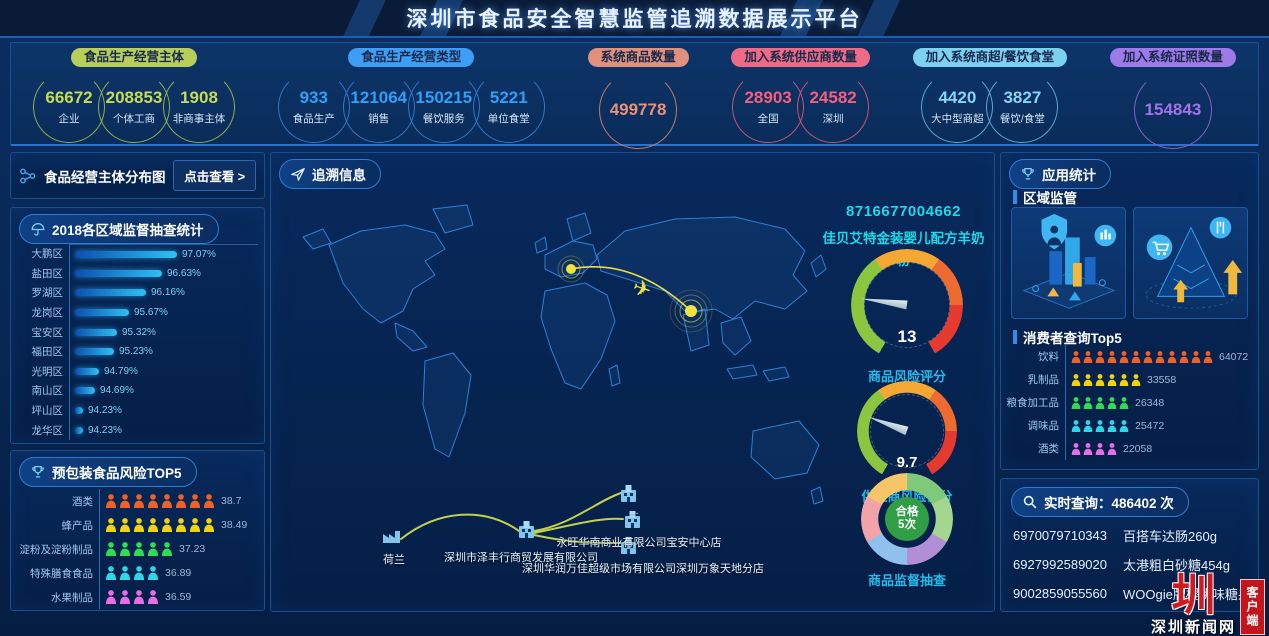  What do you see at coordinates (163, 430) in the screenshot?
I see `district-bar-area: 94.23%` at bounding box center [163, 430].